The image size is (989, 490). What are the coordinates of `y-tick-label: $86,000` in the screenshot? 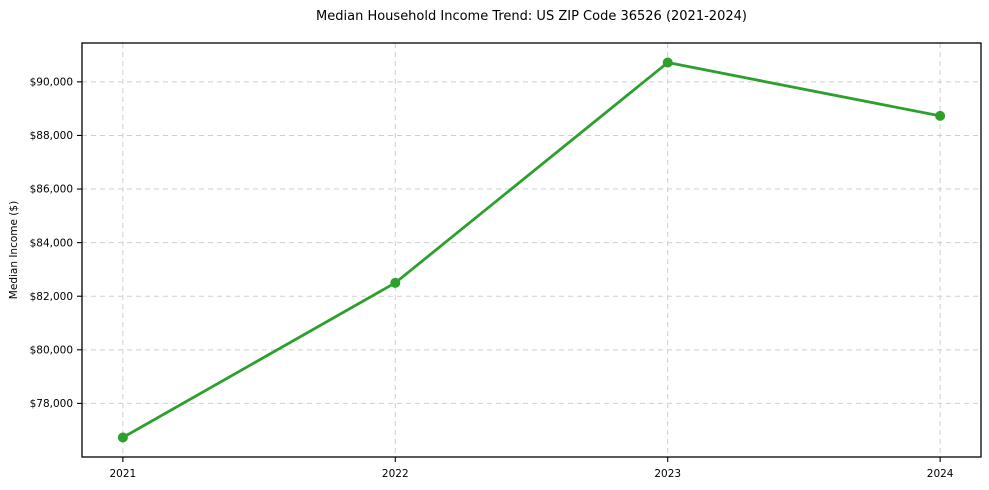 It's located at (51, 190).